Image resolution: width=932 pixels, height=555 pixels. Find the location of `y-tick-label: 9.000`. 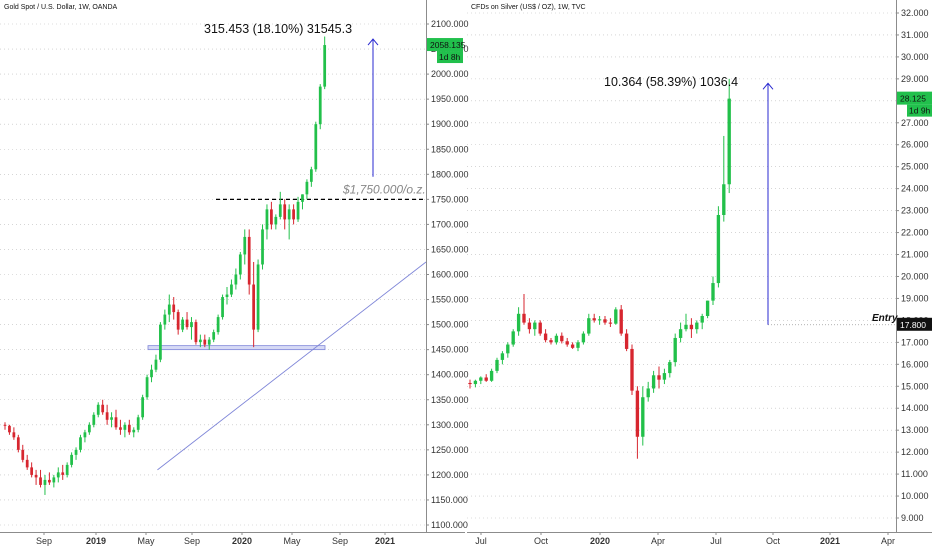

y-tick-label: 9.000 is located at coordinates (912, 518).